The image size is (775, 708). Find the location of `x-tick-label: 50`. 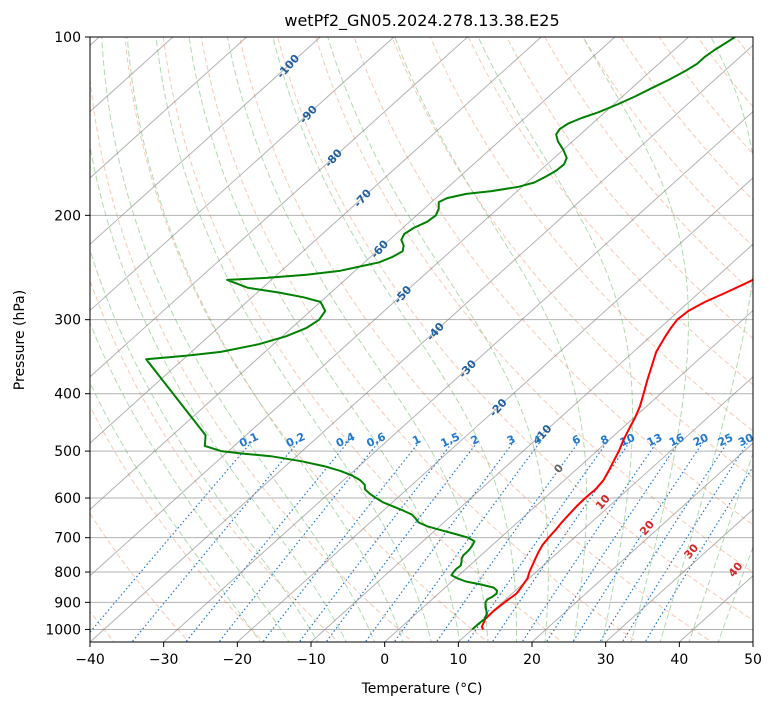

x-tick-label: 50 is located at coordinates (753, 660).